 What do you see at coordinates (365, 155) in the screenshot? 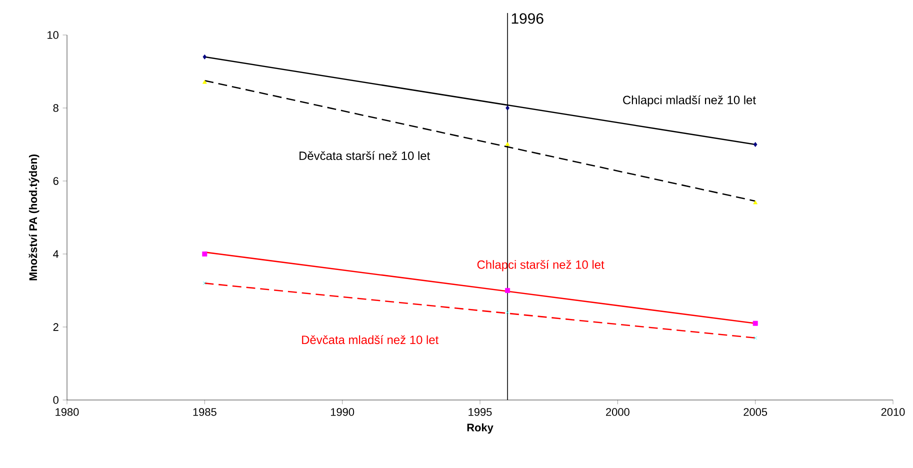
I see `series-label: Děvčata starší než 10 let` at bounding box center [365, 155].